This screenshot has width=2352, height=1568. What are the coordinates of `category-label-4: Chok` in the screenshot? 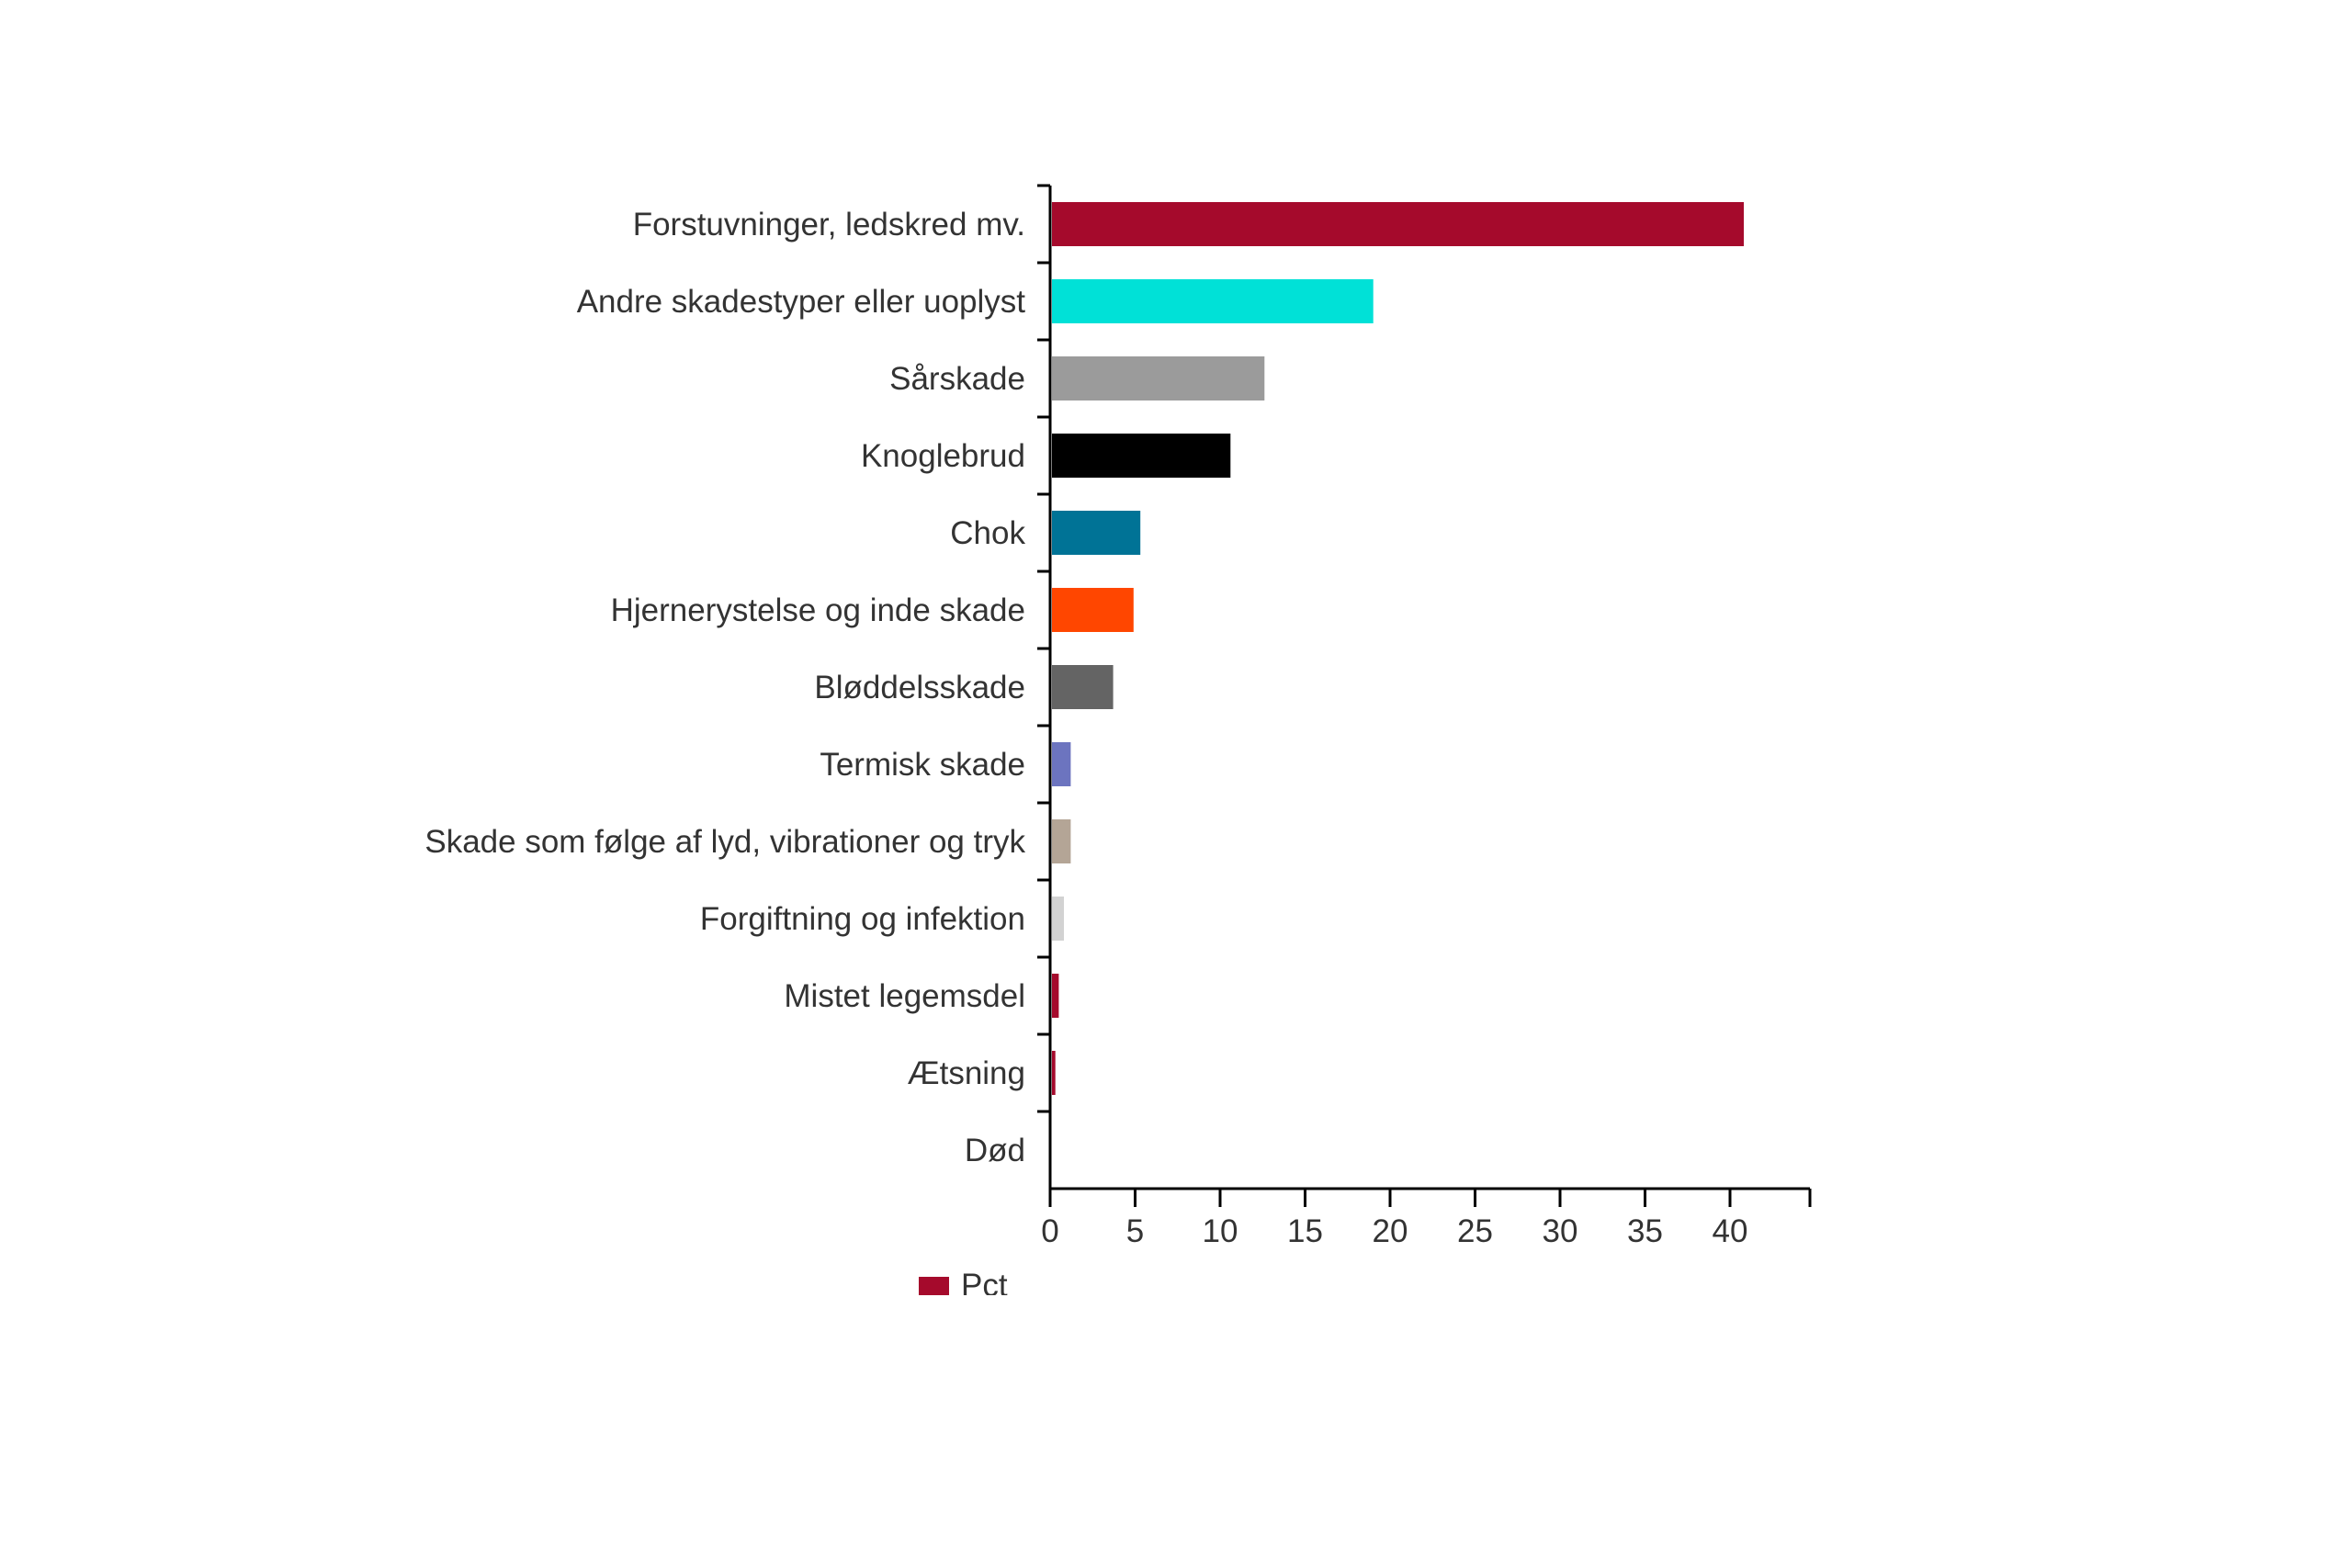 It's located at (987, 533).